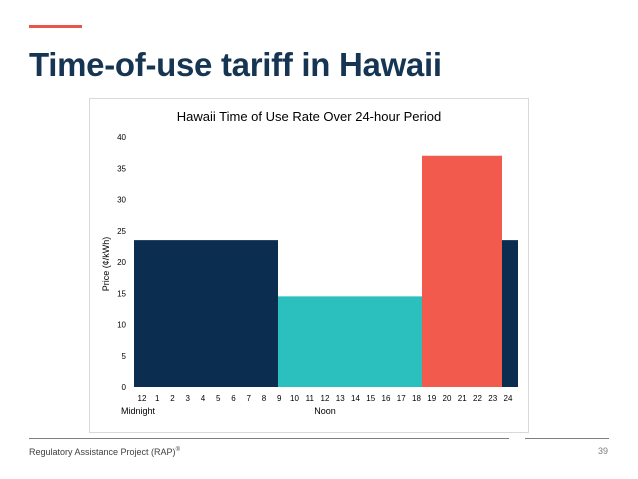 This screenshot has width=638, height=479. Describe the element at coordinates (370, 398) in the screenshot. I see `x-tick-label: 15` at that location.